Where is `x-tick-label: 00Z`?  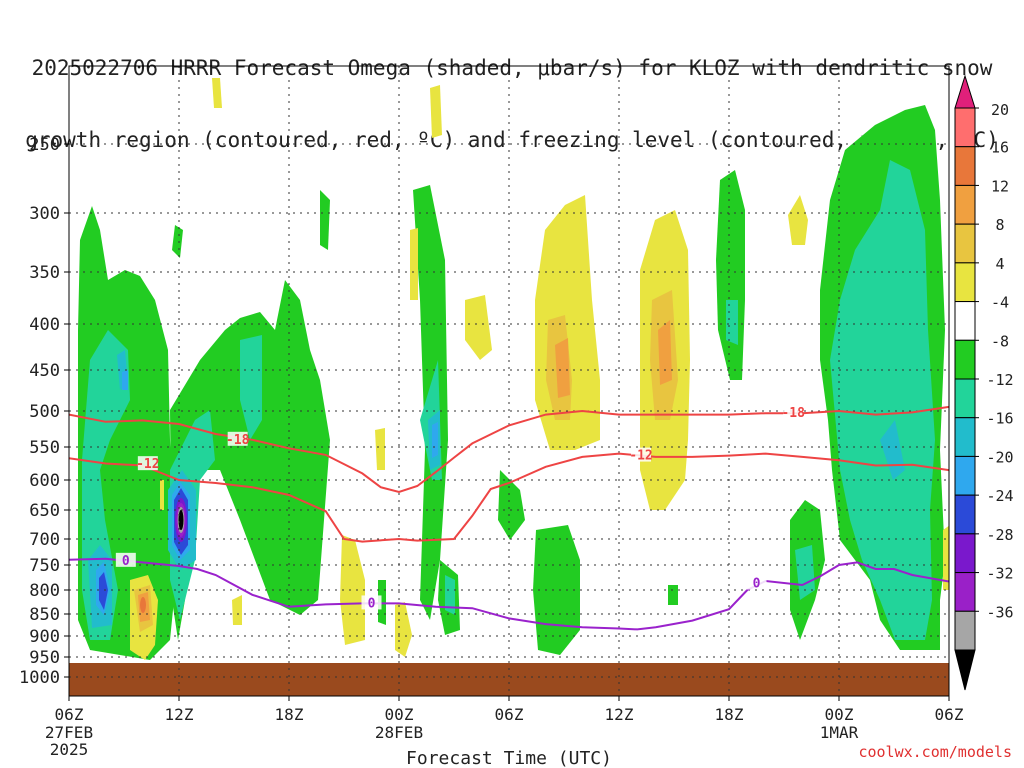
x-tick-label: 00Z is located at coordinates (399, 714).